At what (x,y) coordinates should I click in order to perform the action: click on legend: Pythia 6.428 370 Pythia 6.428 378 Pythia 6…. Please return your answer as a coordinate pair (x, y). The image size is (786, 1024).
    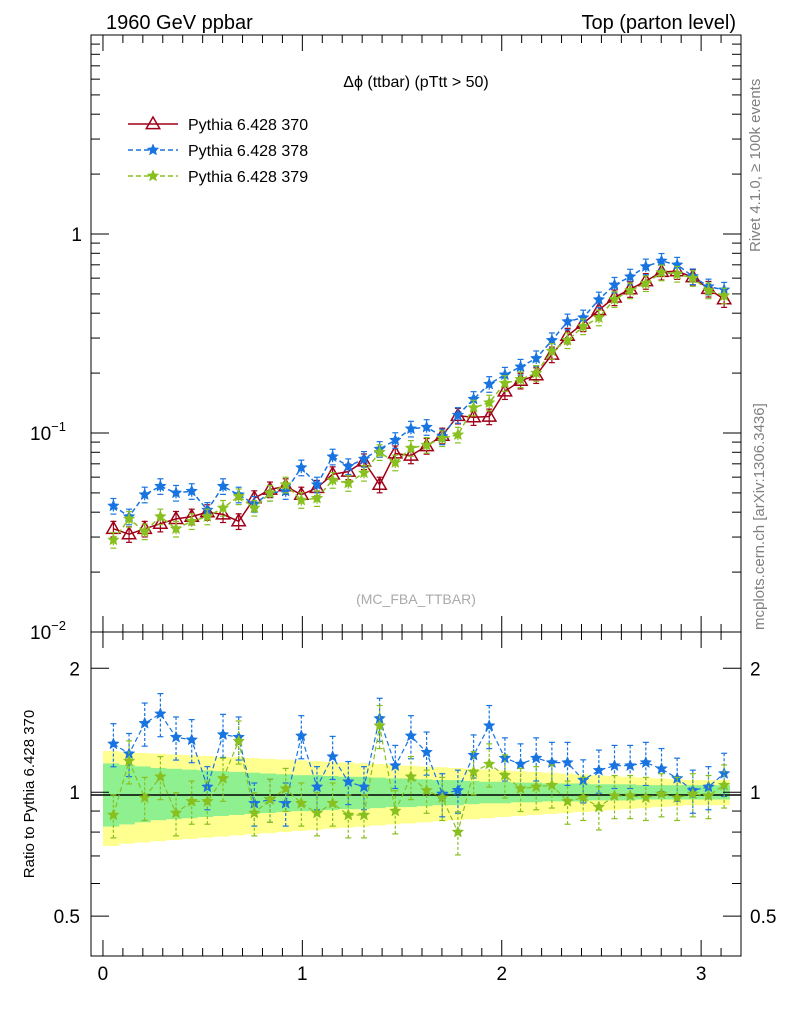
    Looking at the image, I should click on (218, 150).